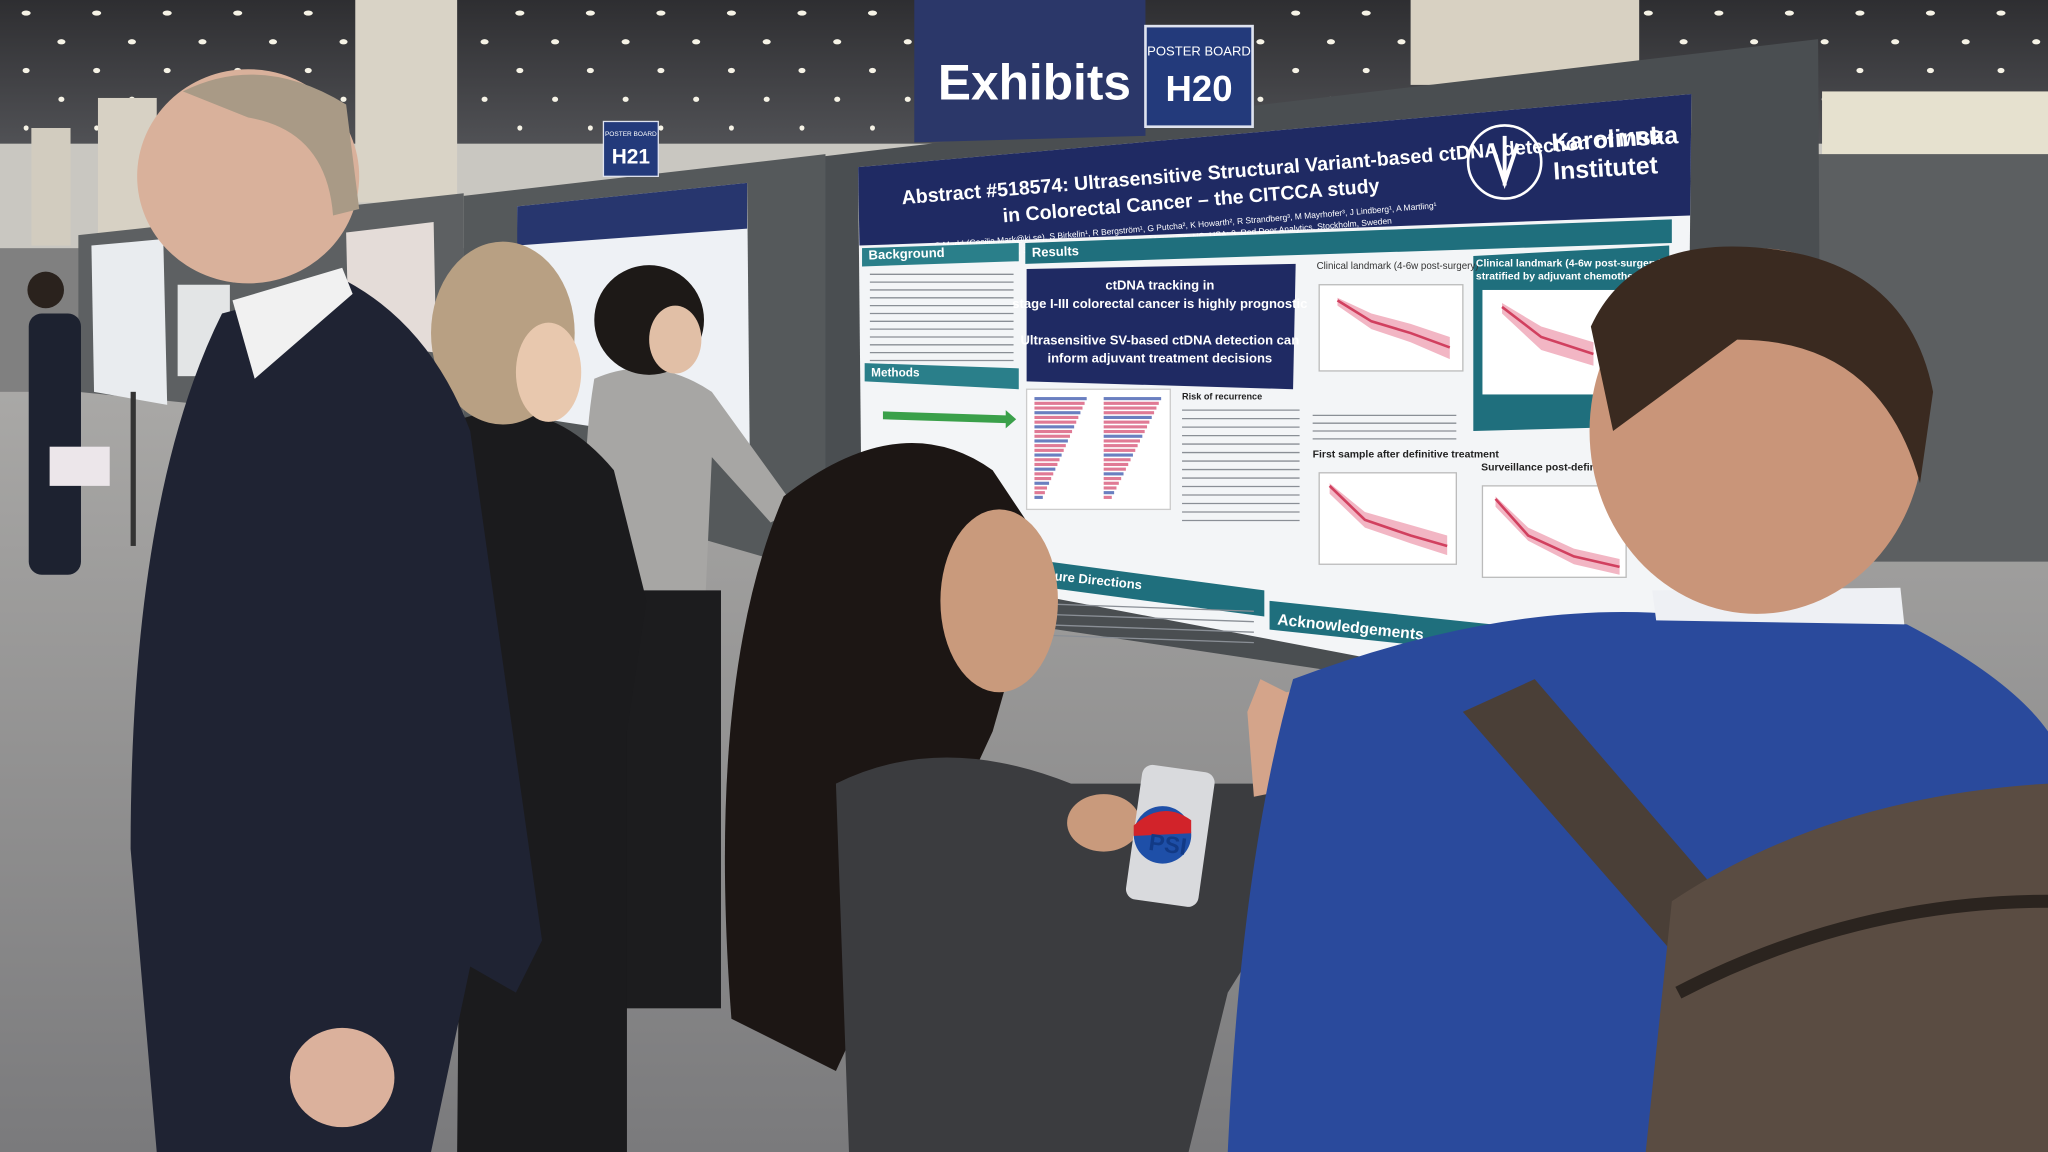  Describe the element at coordinates (1198, 88) in the screenshot. I see `sign-h20-label: H20` at that location.